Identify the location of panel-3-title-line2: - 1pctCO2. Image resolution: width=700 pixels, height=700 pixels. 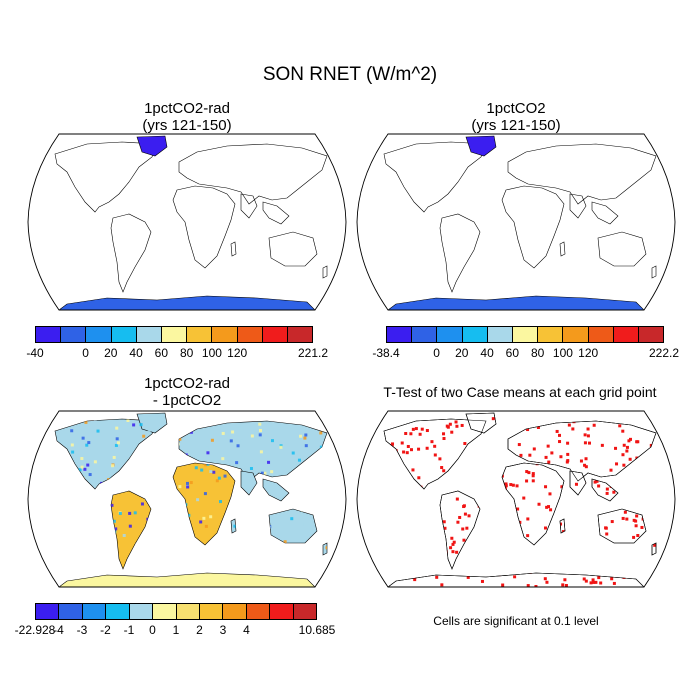
(187, 400).